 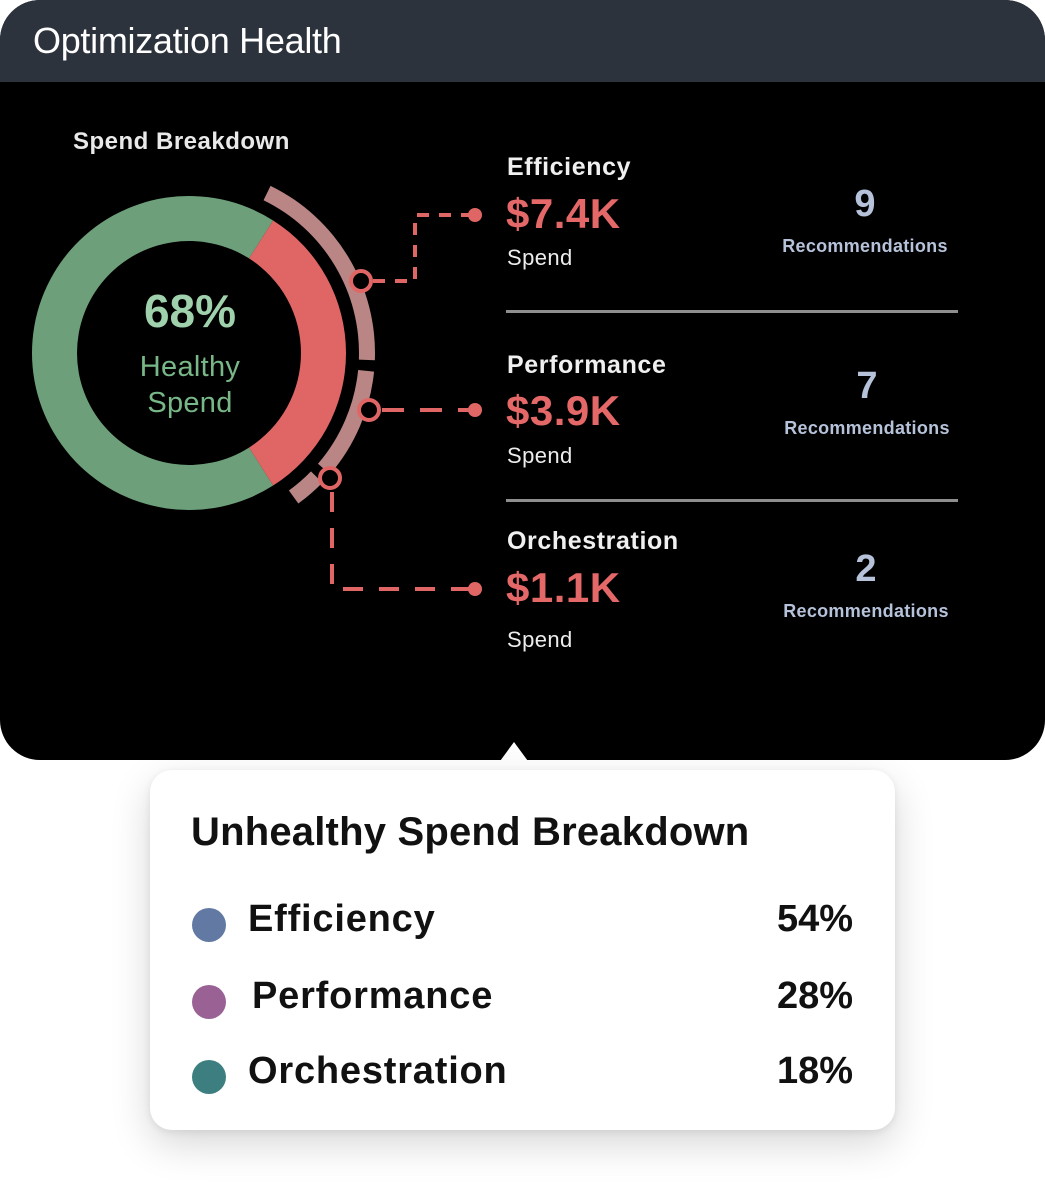 I want to click on healthy-spend-label: Spend, so click(x=190, y=403).